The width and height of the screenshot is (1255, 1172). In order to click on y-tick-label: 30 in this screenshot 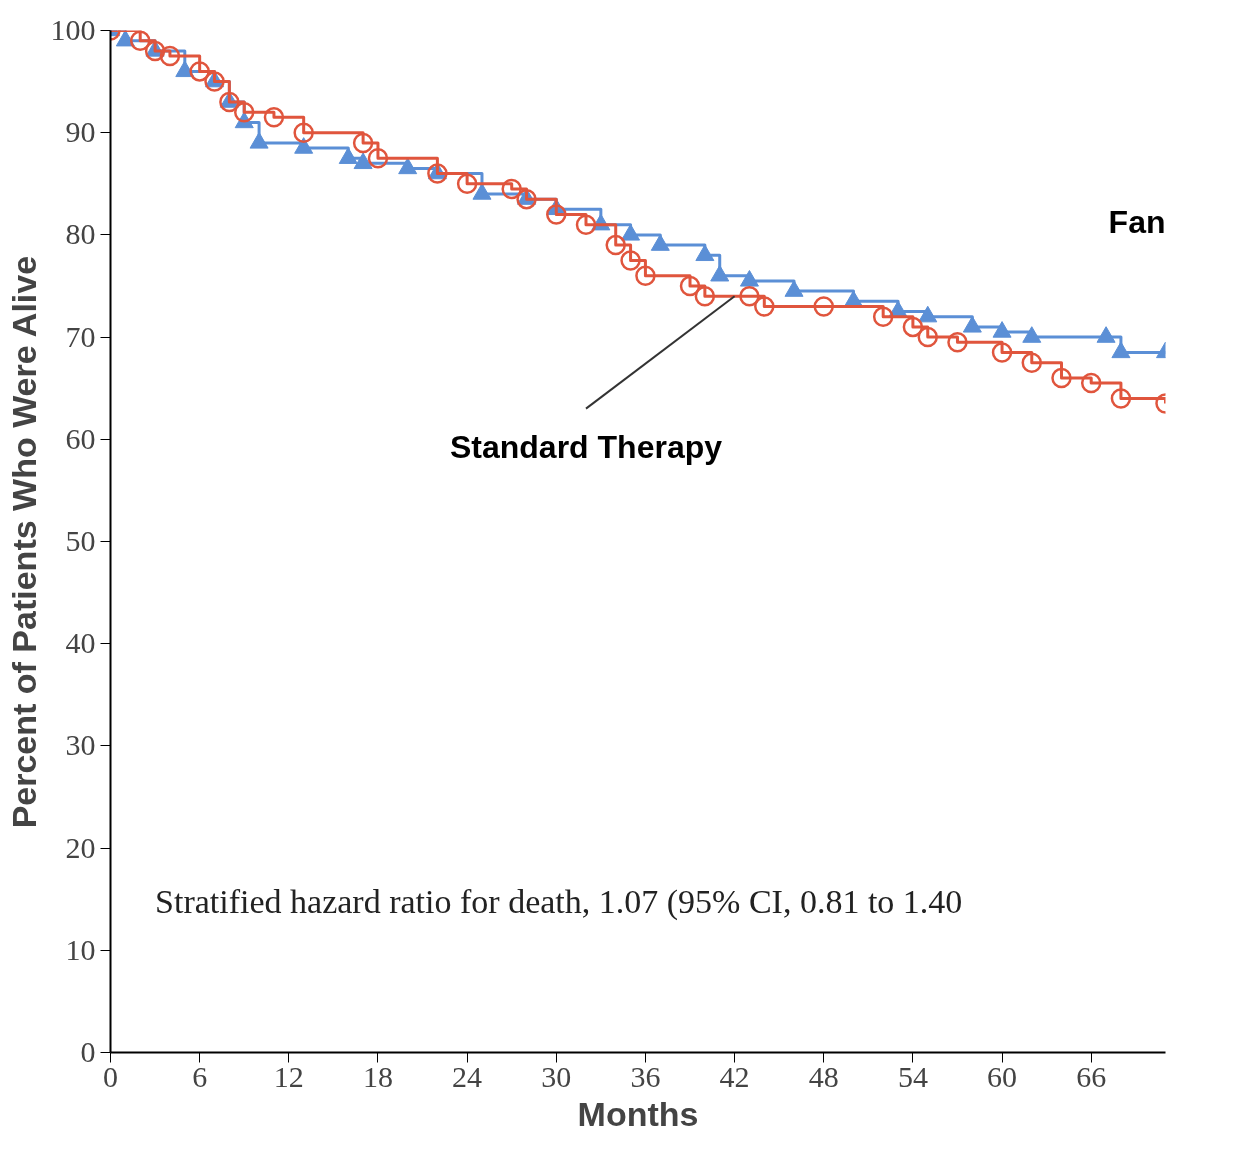, I will do `click(80, 745)`.